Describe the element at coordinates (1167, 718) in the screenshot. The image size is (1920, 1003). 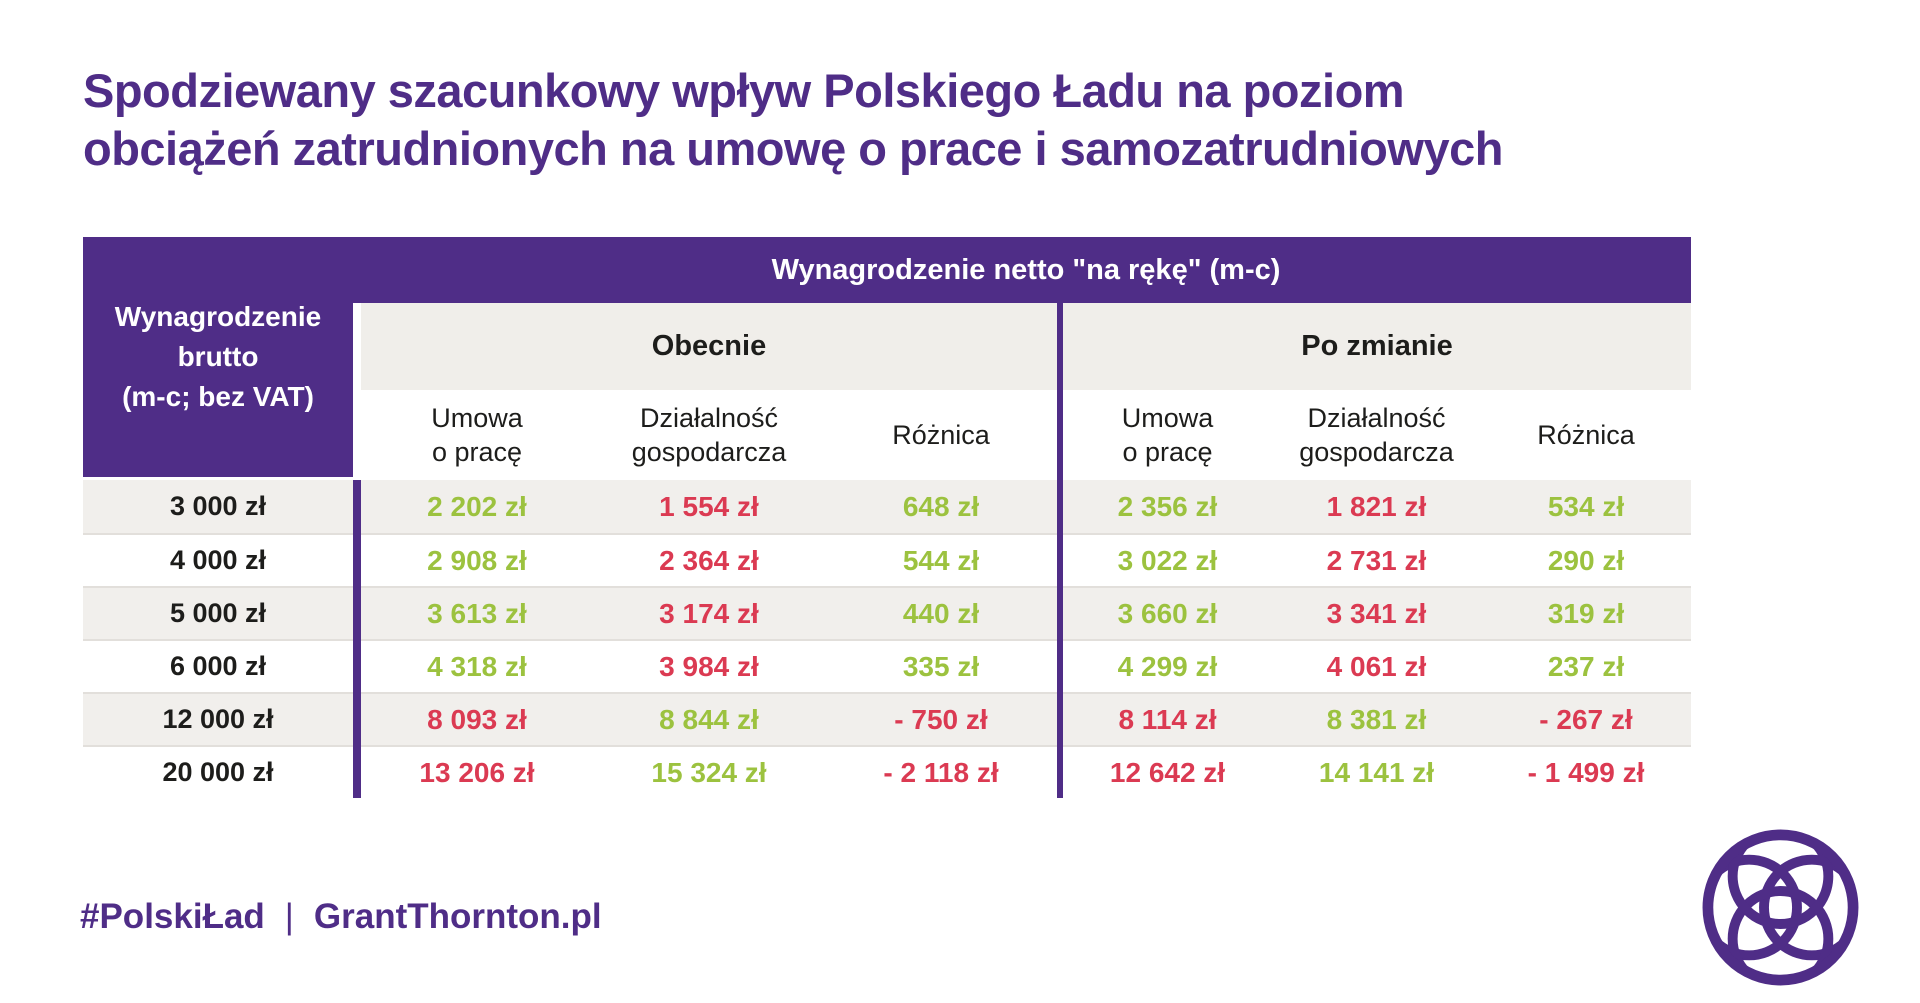
I see `value-cell: 8 114 zł` at that location.